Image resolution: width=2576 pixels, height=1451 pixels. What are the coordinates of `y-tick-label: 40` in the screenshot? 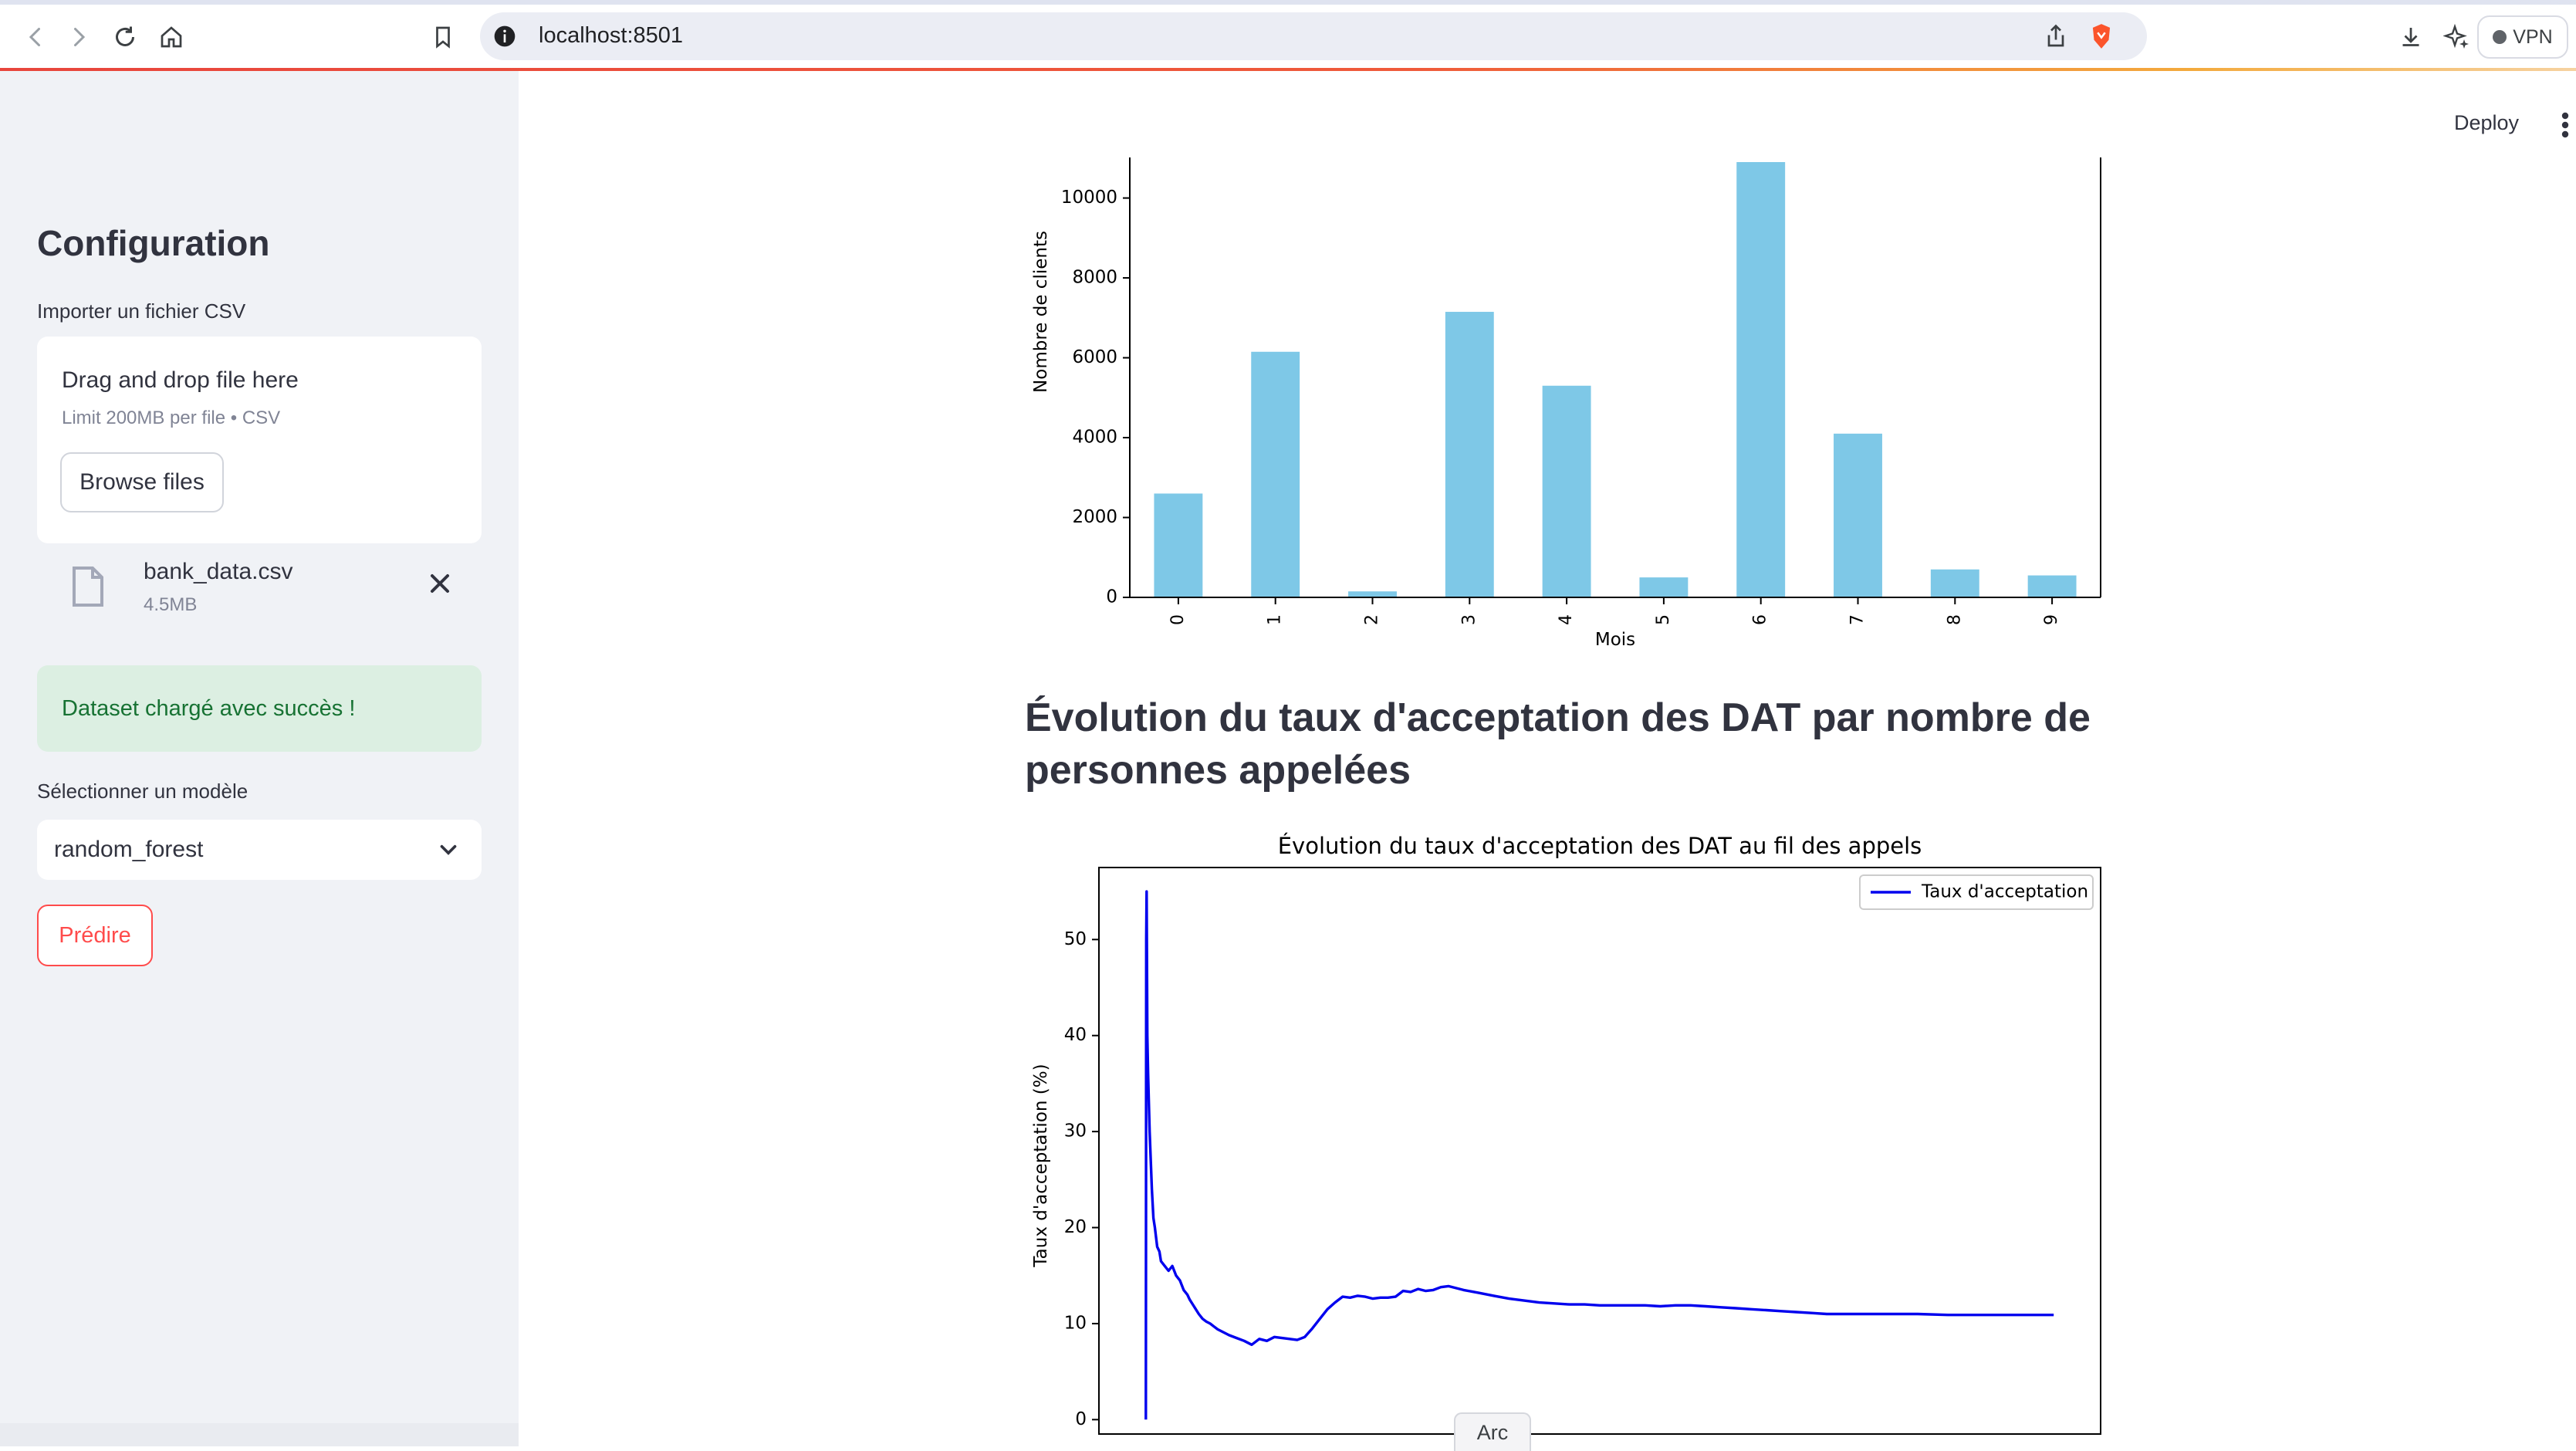 It's located at (1075, 1035).